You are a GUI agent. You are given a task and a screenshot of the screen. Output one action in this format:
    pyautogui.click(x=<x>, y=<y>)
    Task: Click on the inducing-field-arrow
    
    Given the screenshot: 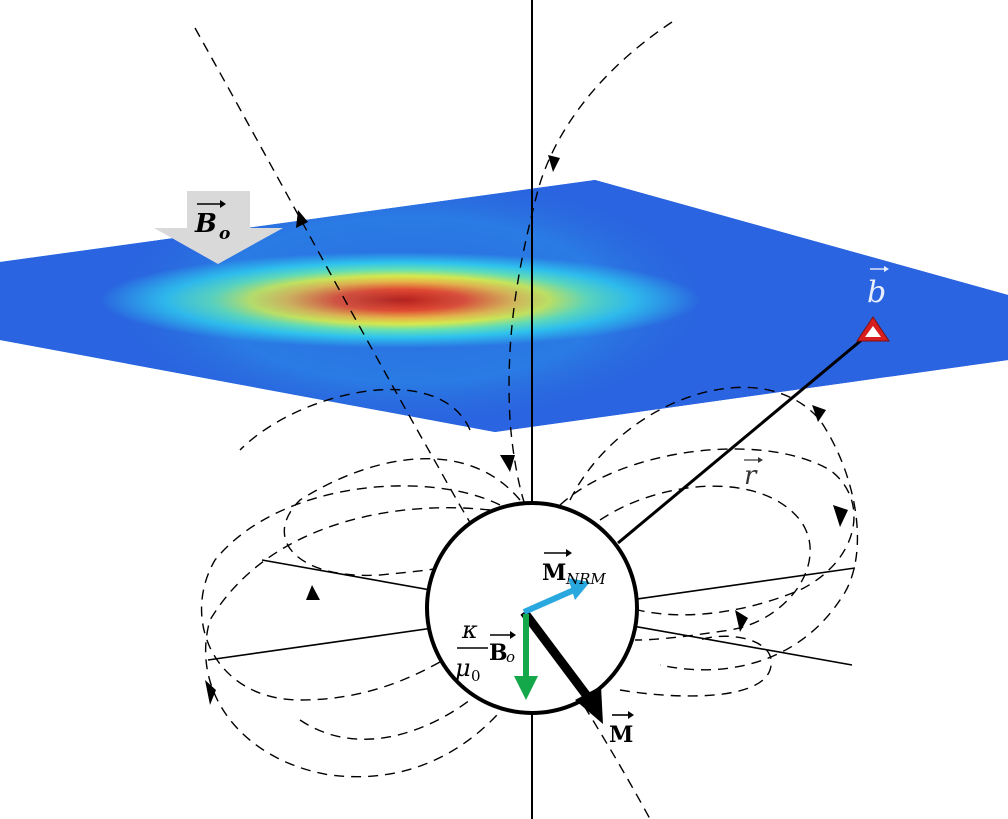 What is the action you would take?
    pyautogui.click(x=218, y=227)
    